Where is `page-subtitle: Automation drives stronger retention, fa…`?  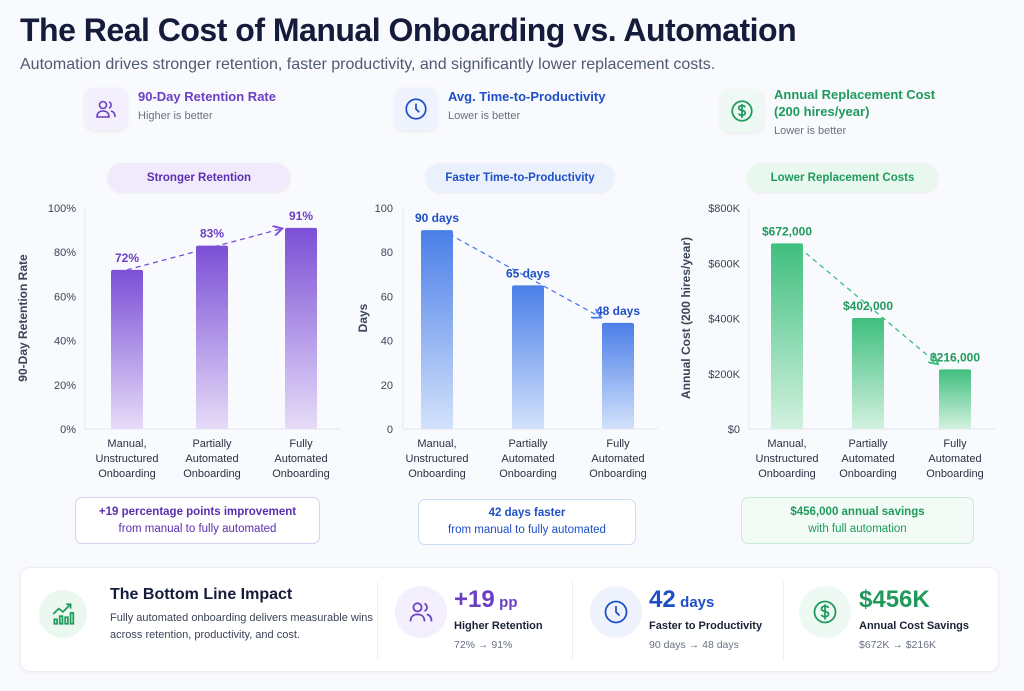
page-subtitle: Automation drives stronger retention, fa… is located at coordinates (368, 64).